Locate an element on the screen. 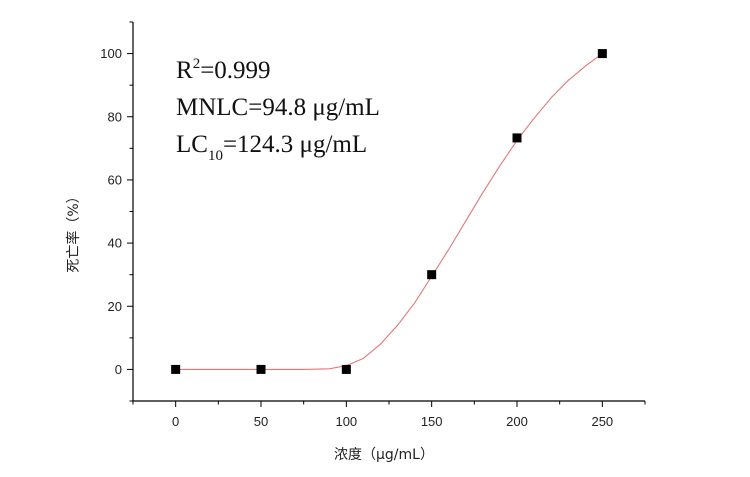 Image resolution: width=750 pixels, height=477 pixels. x-tick-label-200: 200 is located at coordinates (517, 421).